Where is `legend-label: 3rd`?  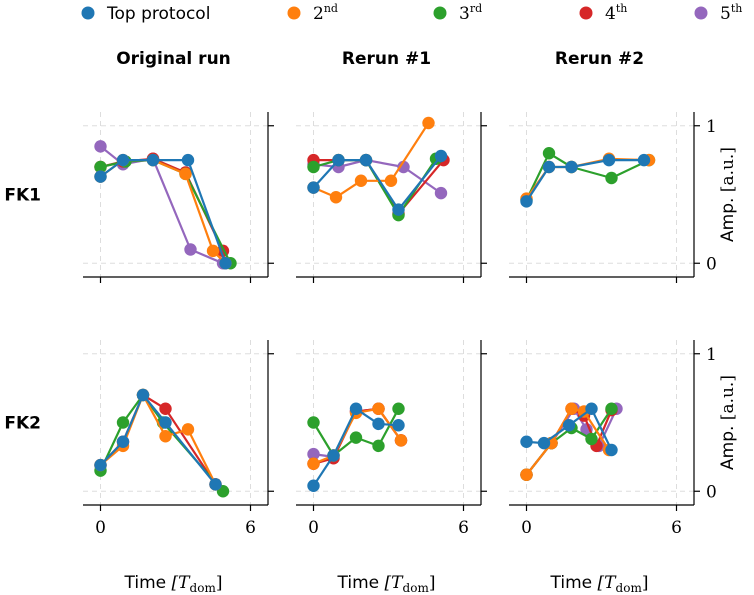
legend-label: 3rd is located at coordinates (470, 13).